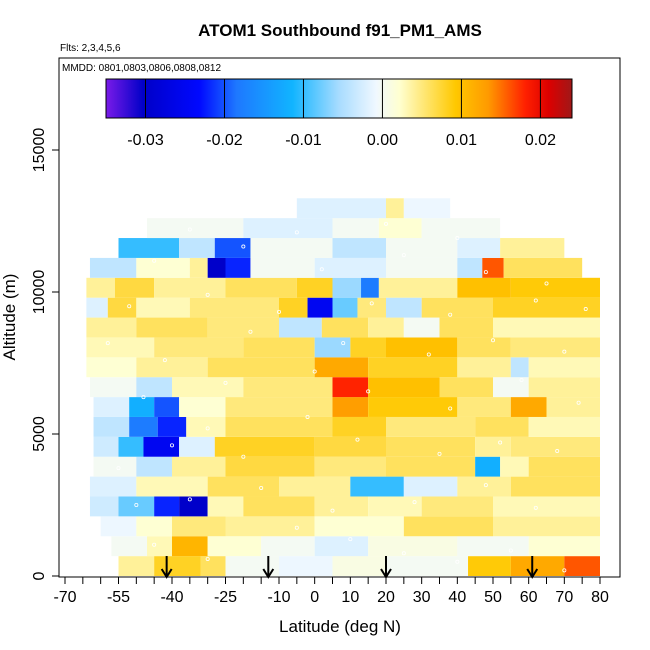  Describe the element at coordinates (45, 354) in the screenshot. I see `y-axis: 0 5000 10000 15000` at that location.